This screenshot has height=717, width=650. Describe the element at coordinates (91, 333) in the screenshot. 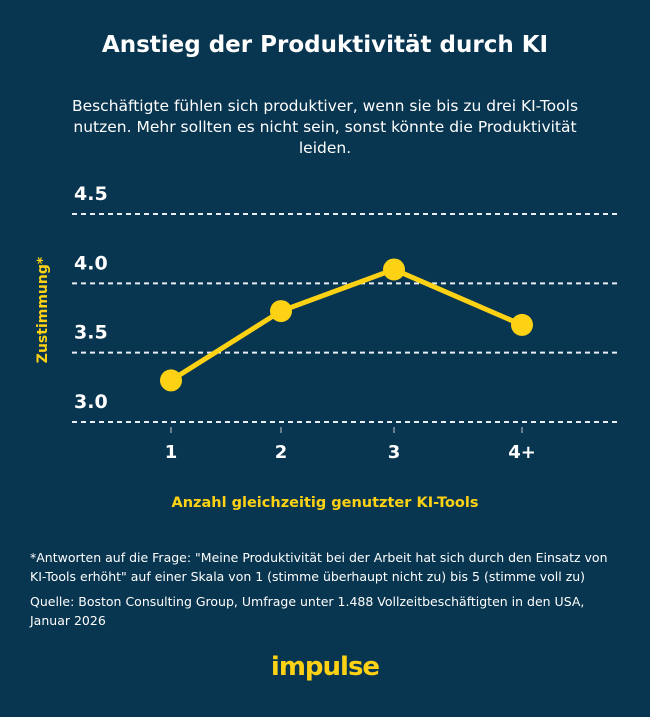

I see `y-tick-label: 3.5` at that location.